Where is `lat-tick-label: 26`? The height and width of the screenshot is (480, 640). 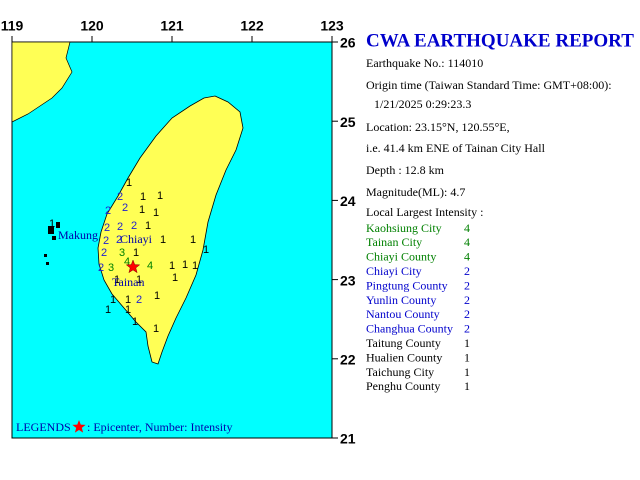
lat-tick-label: 26 is located at coordinates (348, 43).